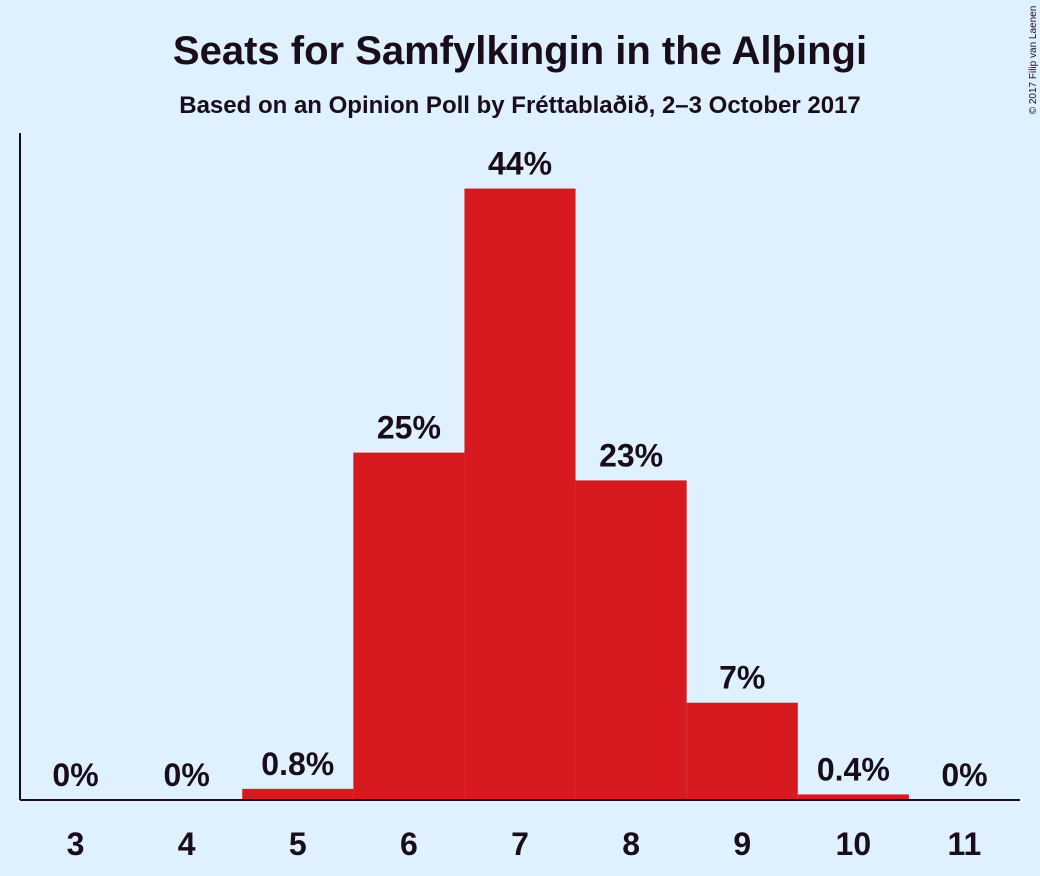  What do you see at coordinates (631, 844) in the screenshot?
I see `x-tick-label-8: 8` at bounding box center [631, 844].